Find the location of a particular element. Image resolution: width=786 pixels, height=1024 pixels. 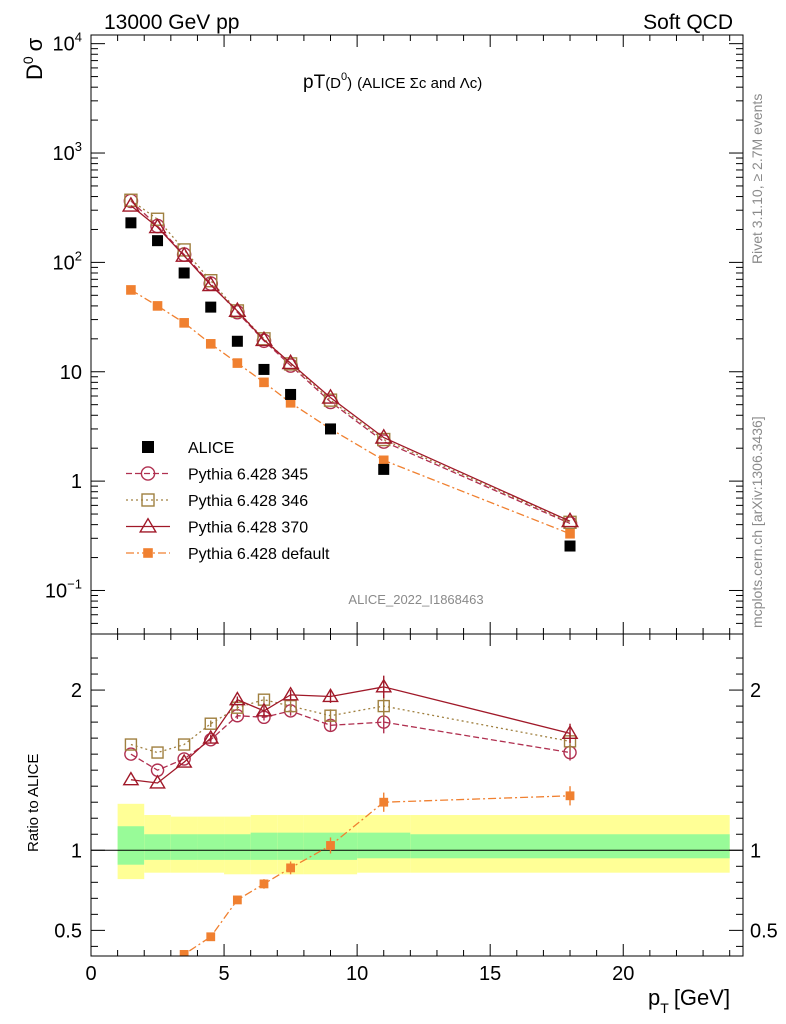

x-tick-label: 20 is located at coordinates (623, 974).